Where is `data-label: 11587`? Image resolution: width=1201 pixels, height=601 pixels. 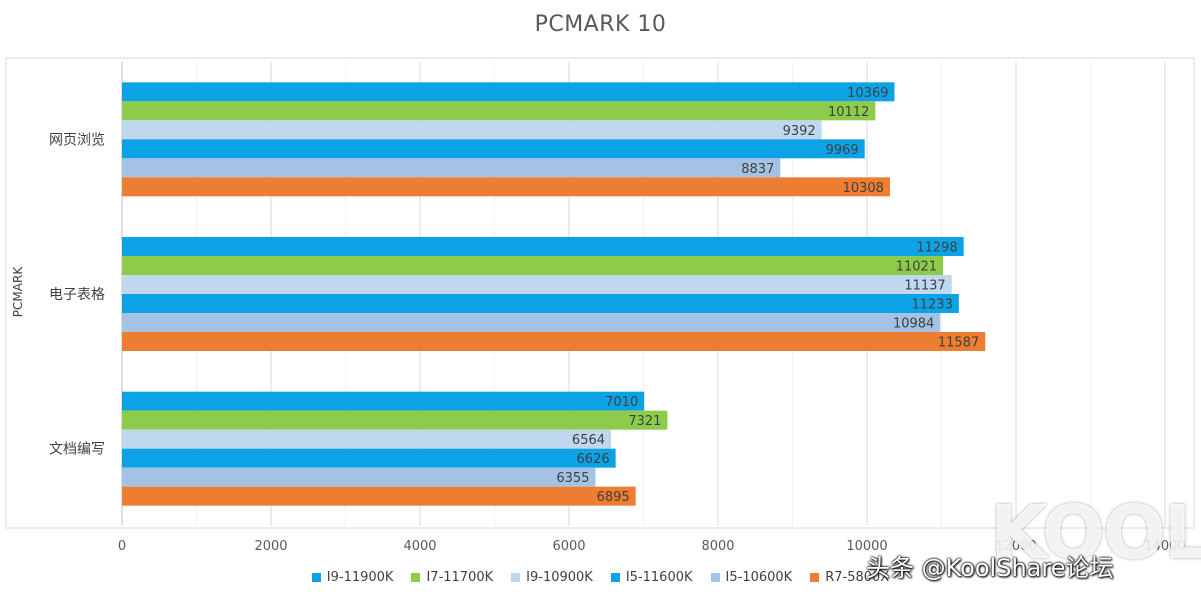
data-label: 11587 is located at coordinates (958, 343).